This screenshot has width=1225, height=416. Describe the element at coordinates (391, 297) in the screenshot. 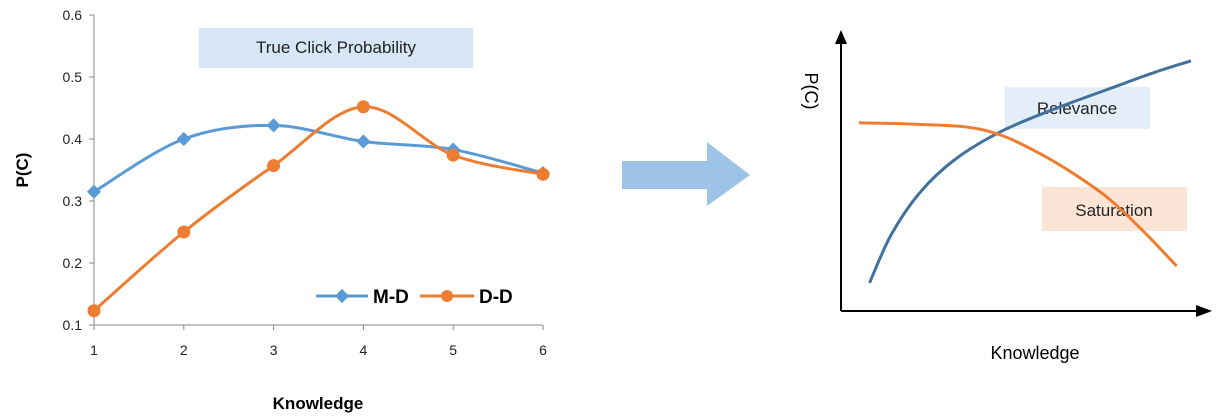

I see `legend-md-label: M-D` at that location.